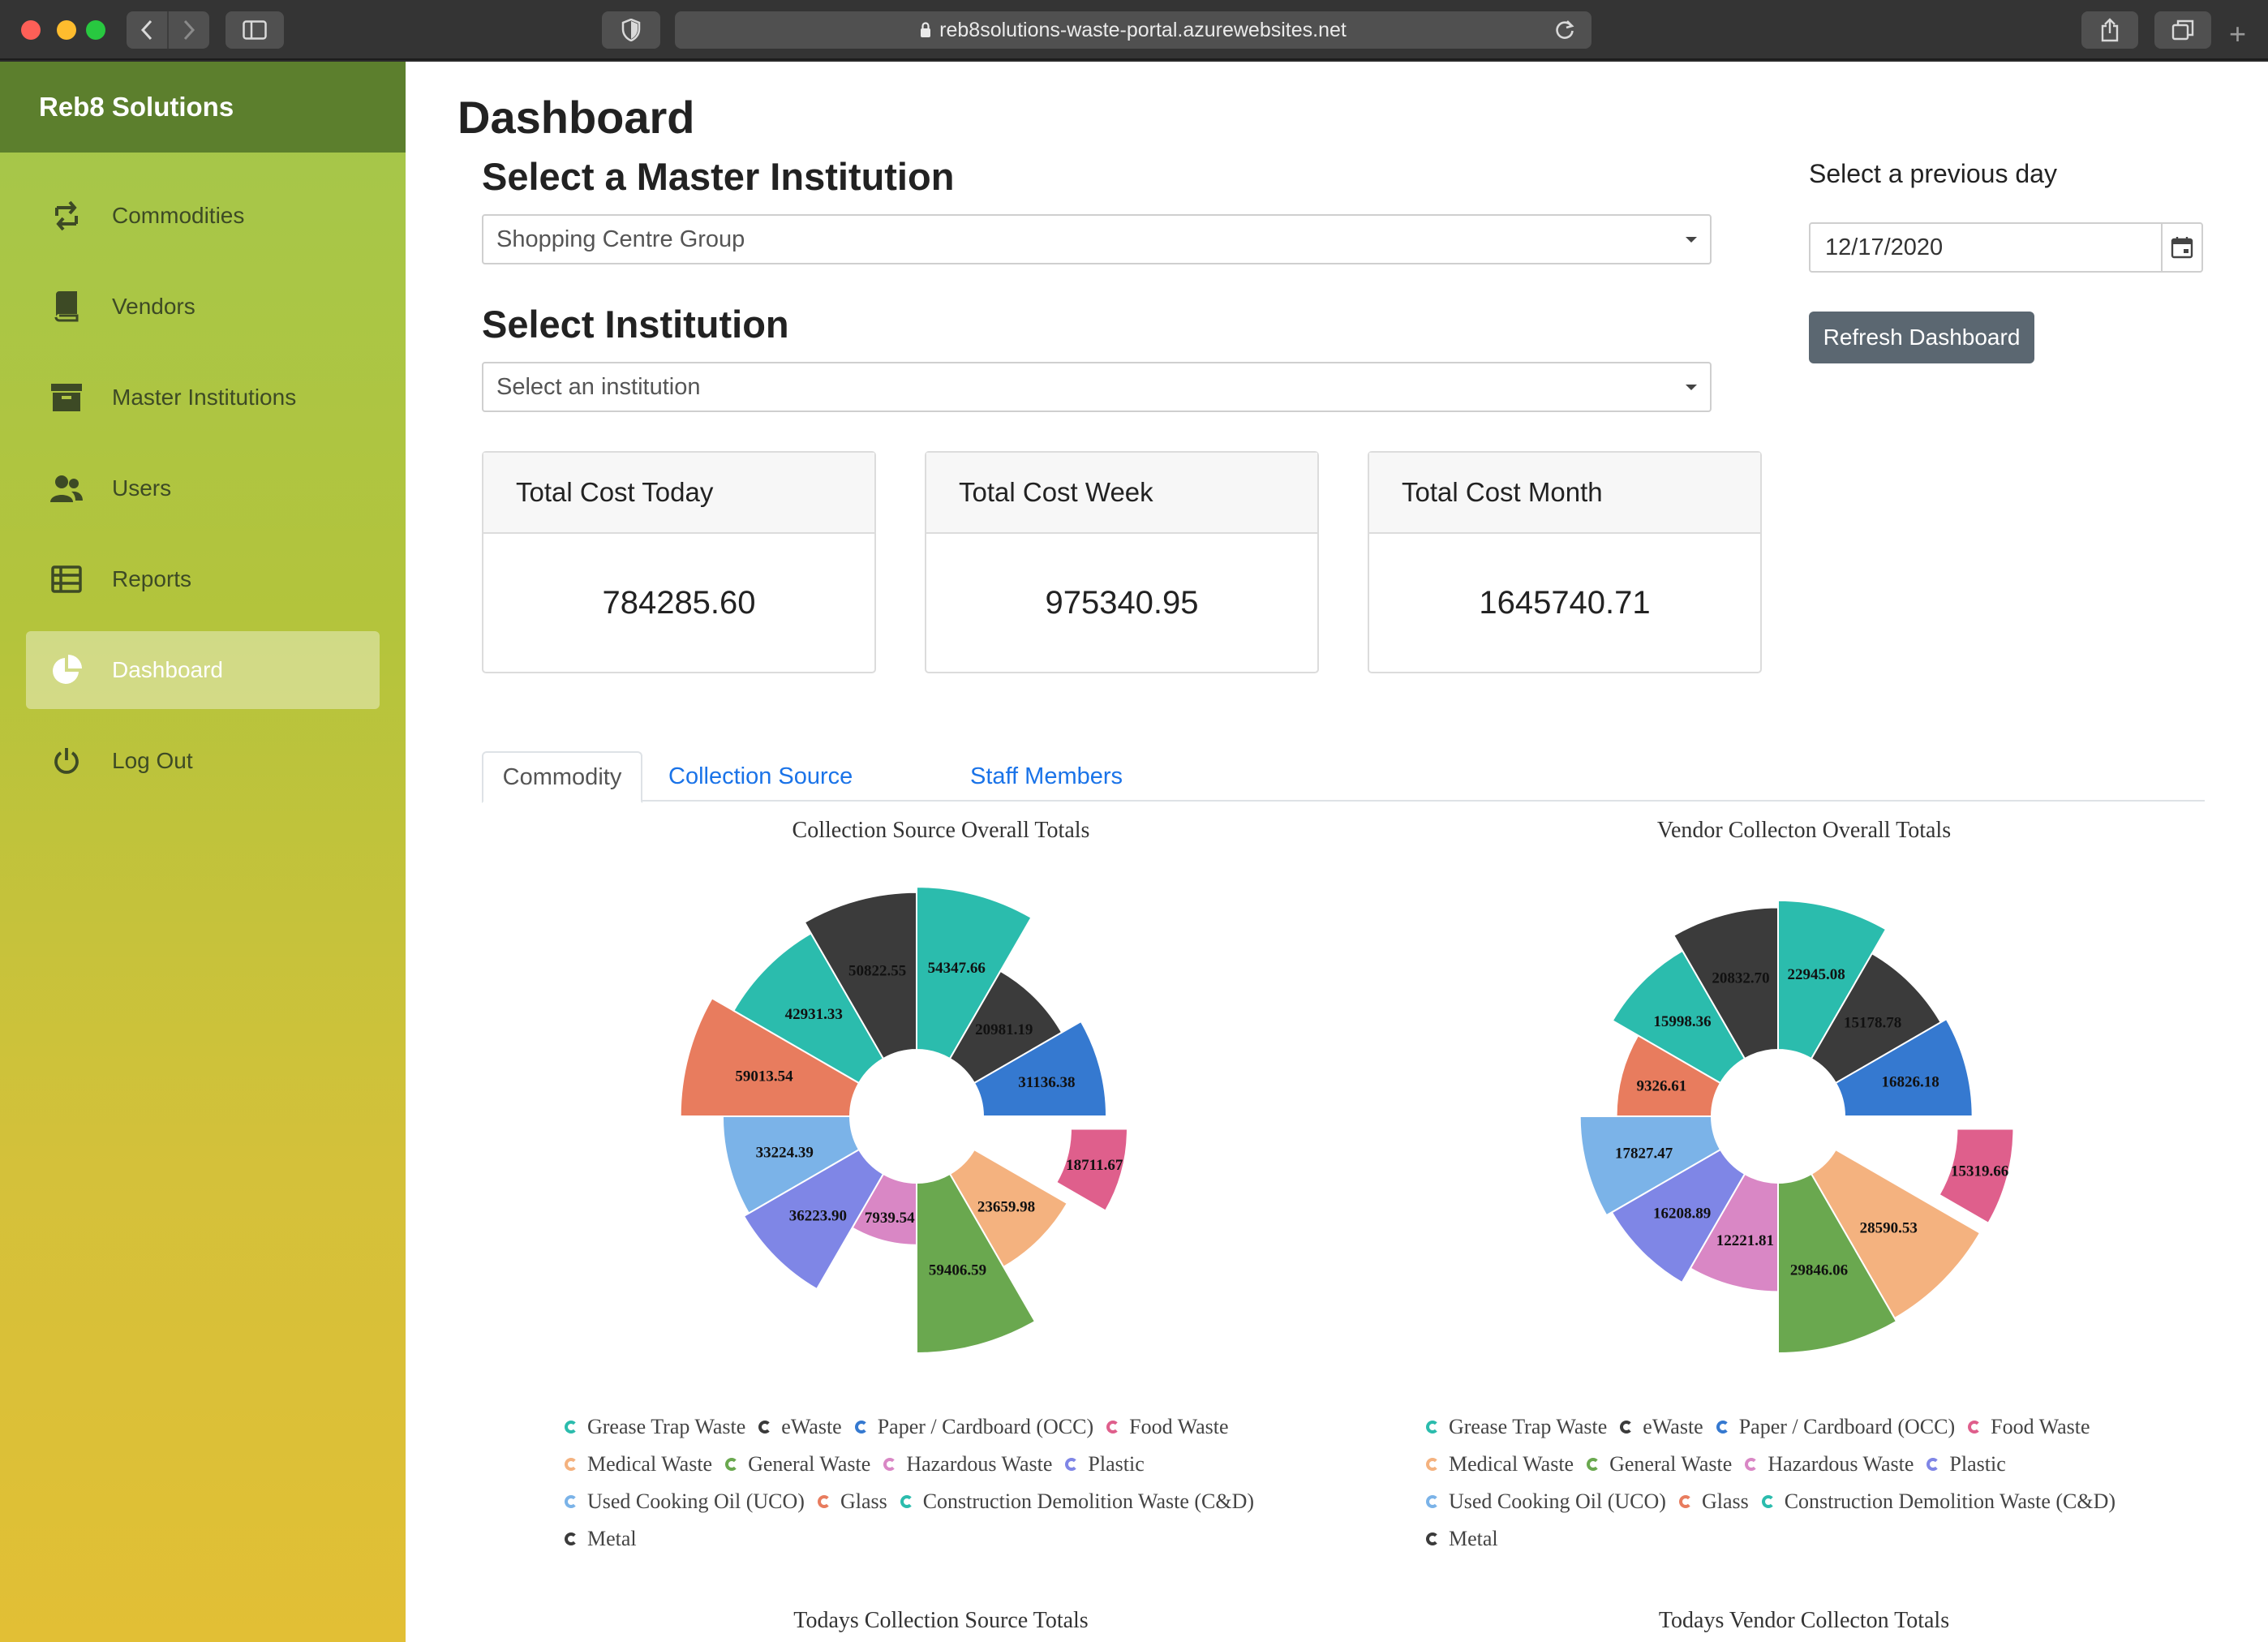 This screenshot has height=1642, width=2268. I want to click on pie-slice-label: 20981.19, so click(1004, 1029).